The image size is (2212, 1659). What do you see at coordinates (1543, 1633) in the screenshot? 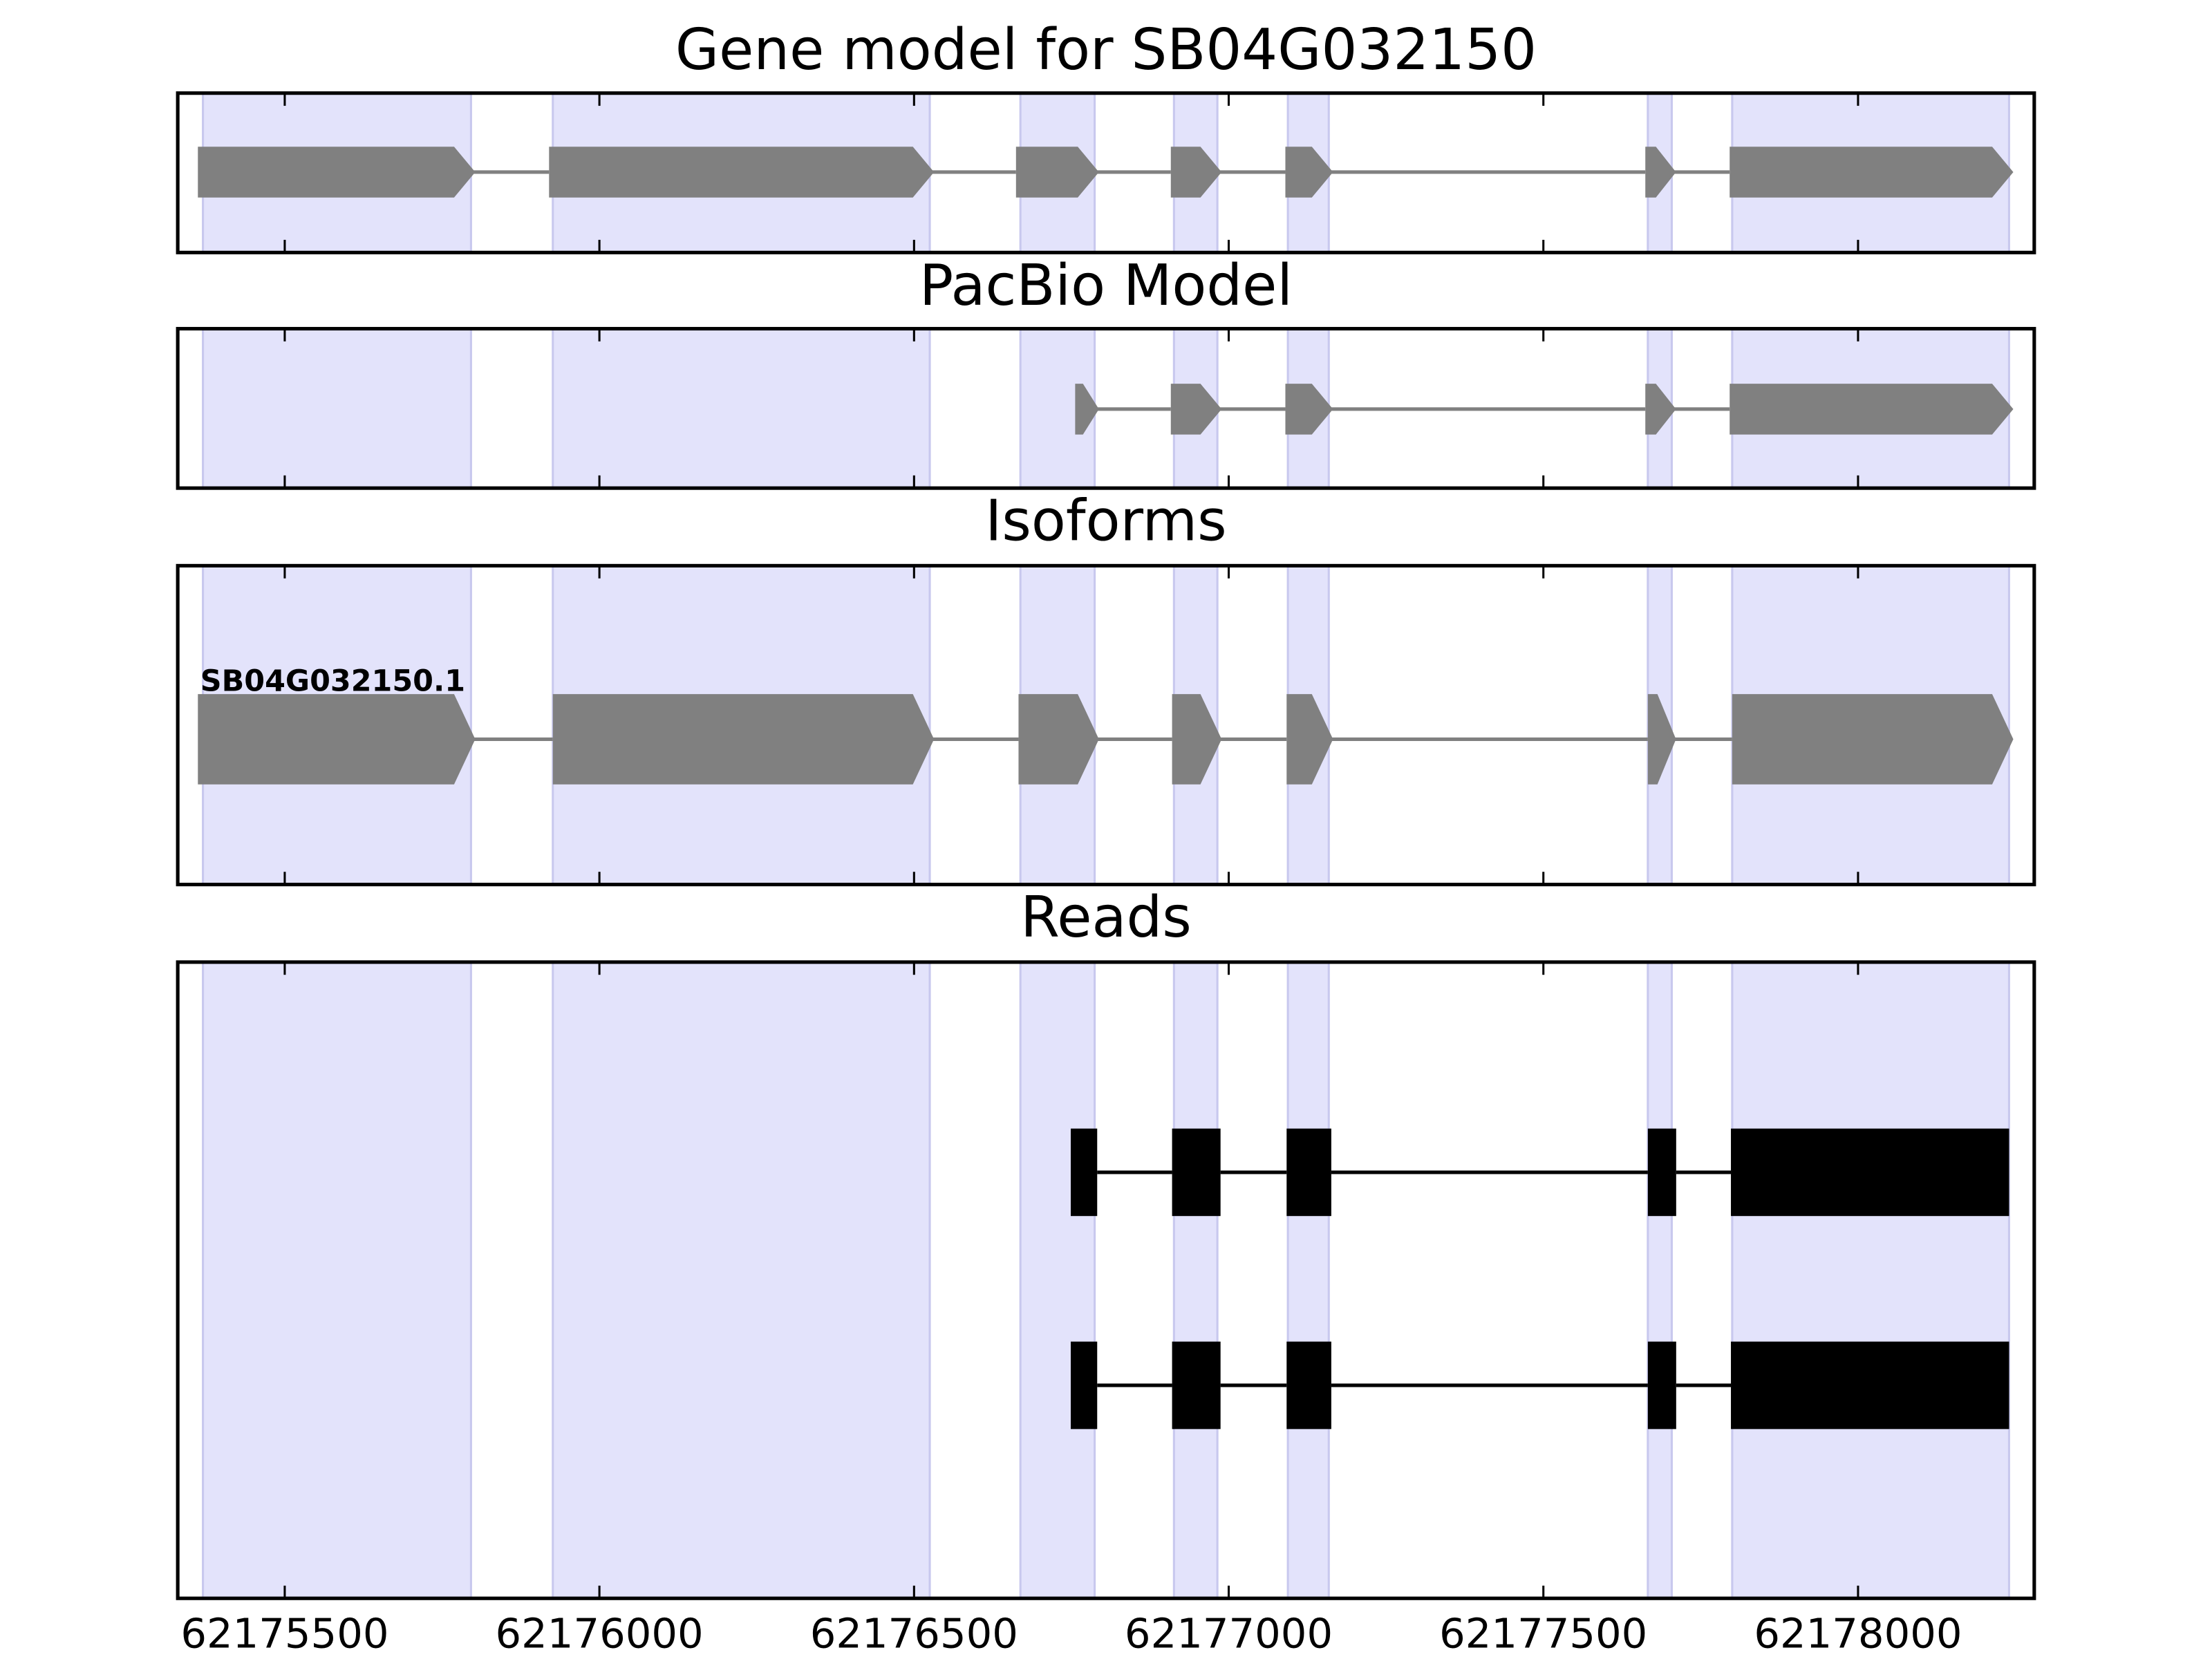
I see `x-tick-label: 62177500` at bounding box center [1543, 1633].